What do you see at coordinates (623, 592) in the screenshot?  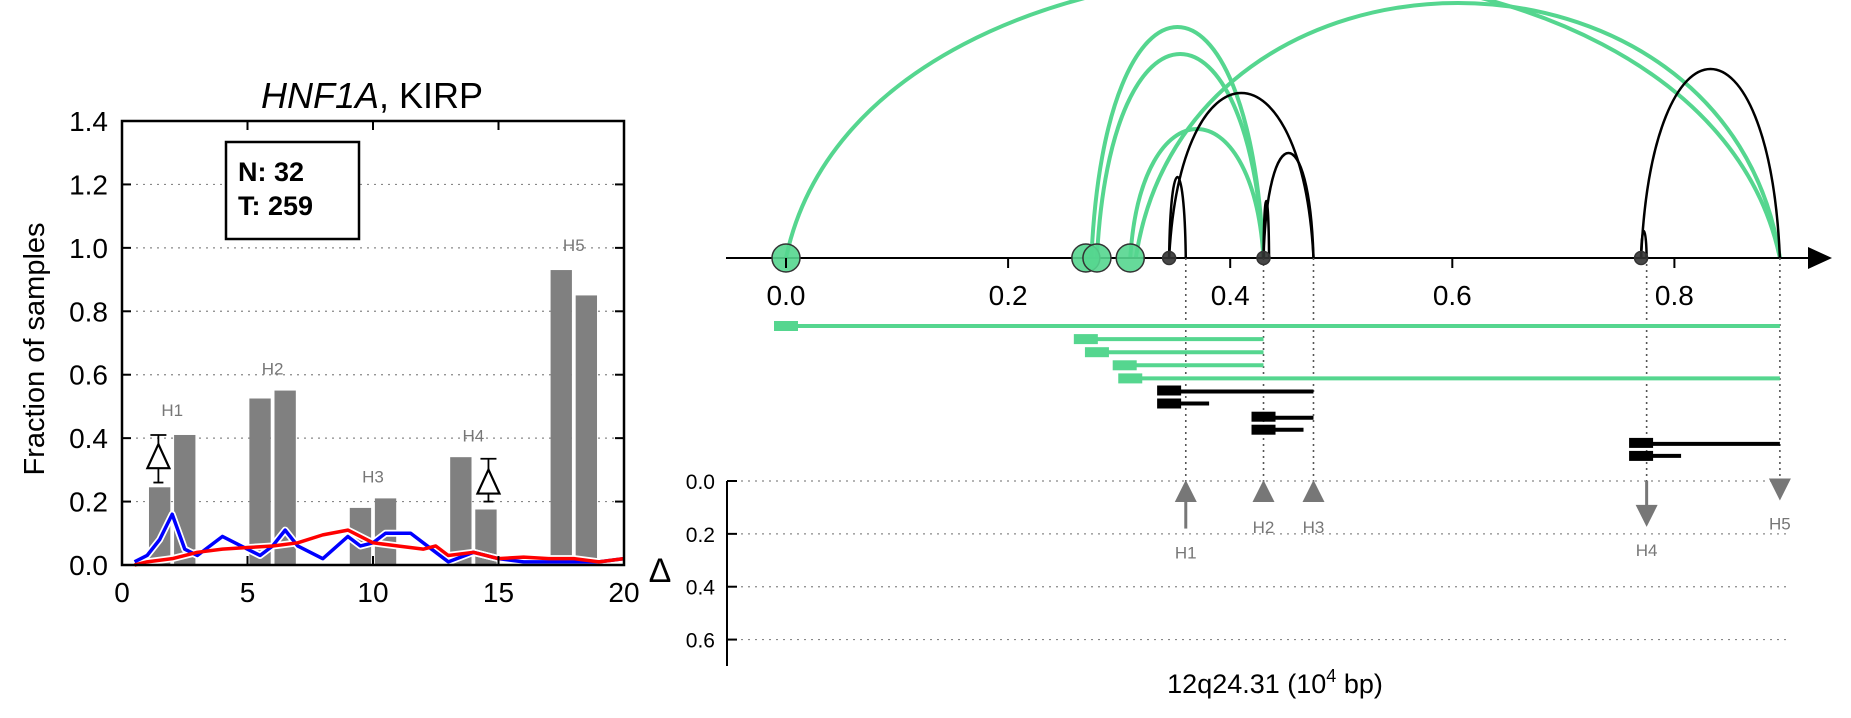 I see `x-tick-label: 20` at bounding box center [623, 592].